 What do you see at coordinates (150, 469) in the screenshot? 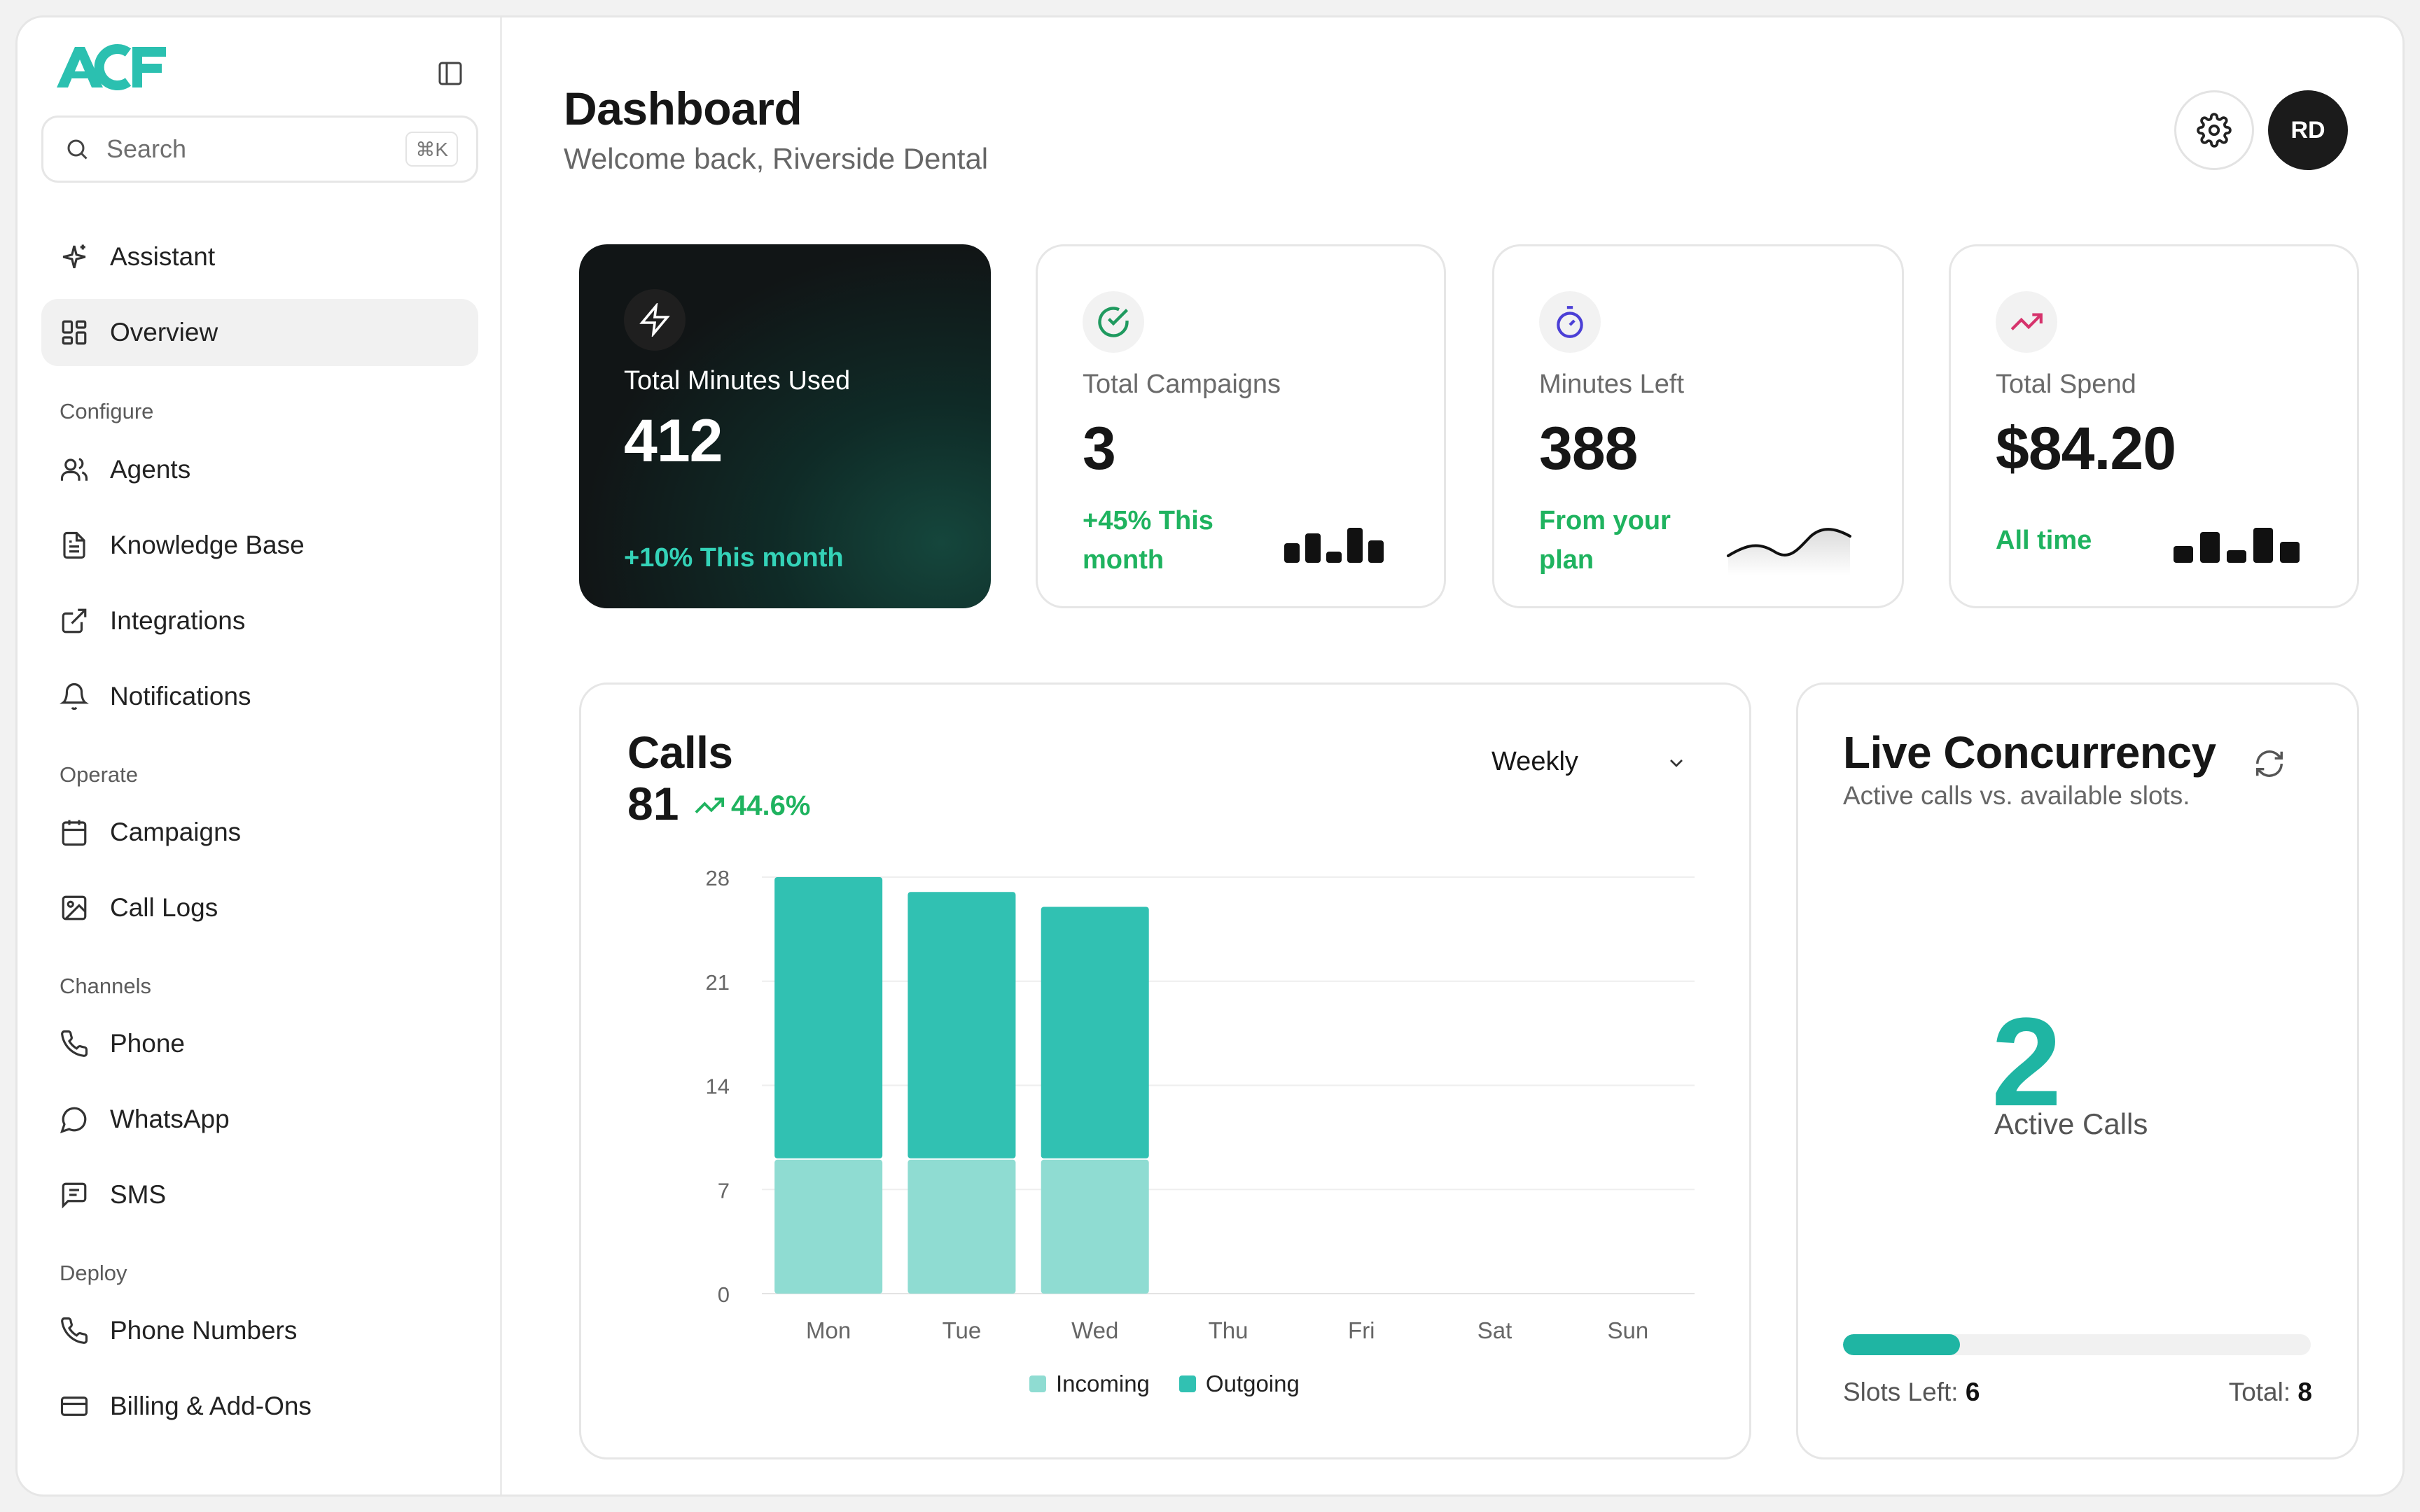
I see `sidebar-item-label: Agents` at bounding box center [150, 469].